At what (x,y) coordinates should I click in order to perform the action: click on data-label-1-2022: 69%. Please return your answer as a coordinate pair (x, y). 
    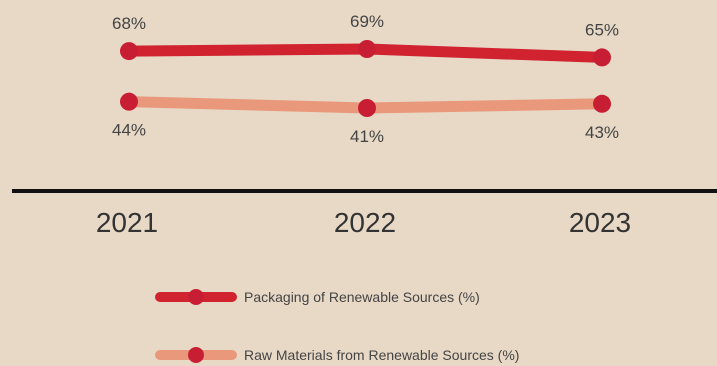
    Looking at the image, I should click on (367, 21).